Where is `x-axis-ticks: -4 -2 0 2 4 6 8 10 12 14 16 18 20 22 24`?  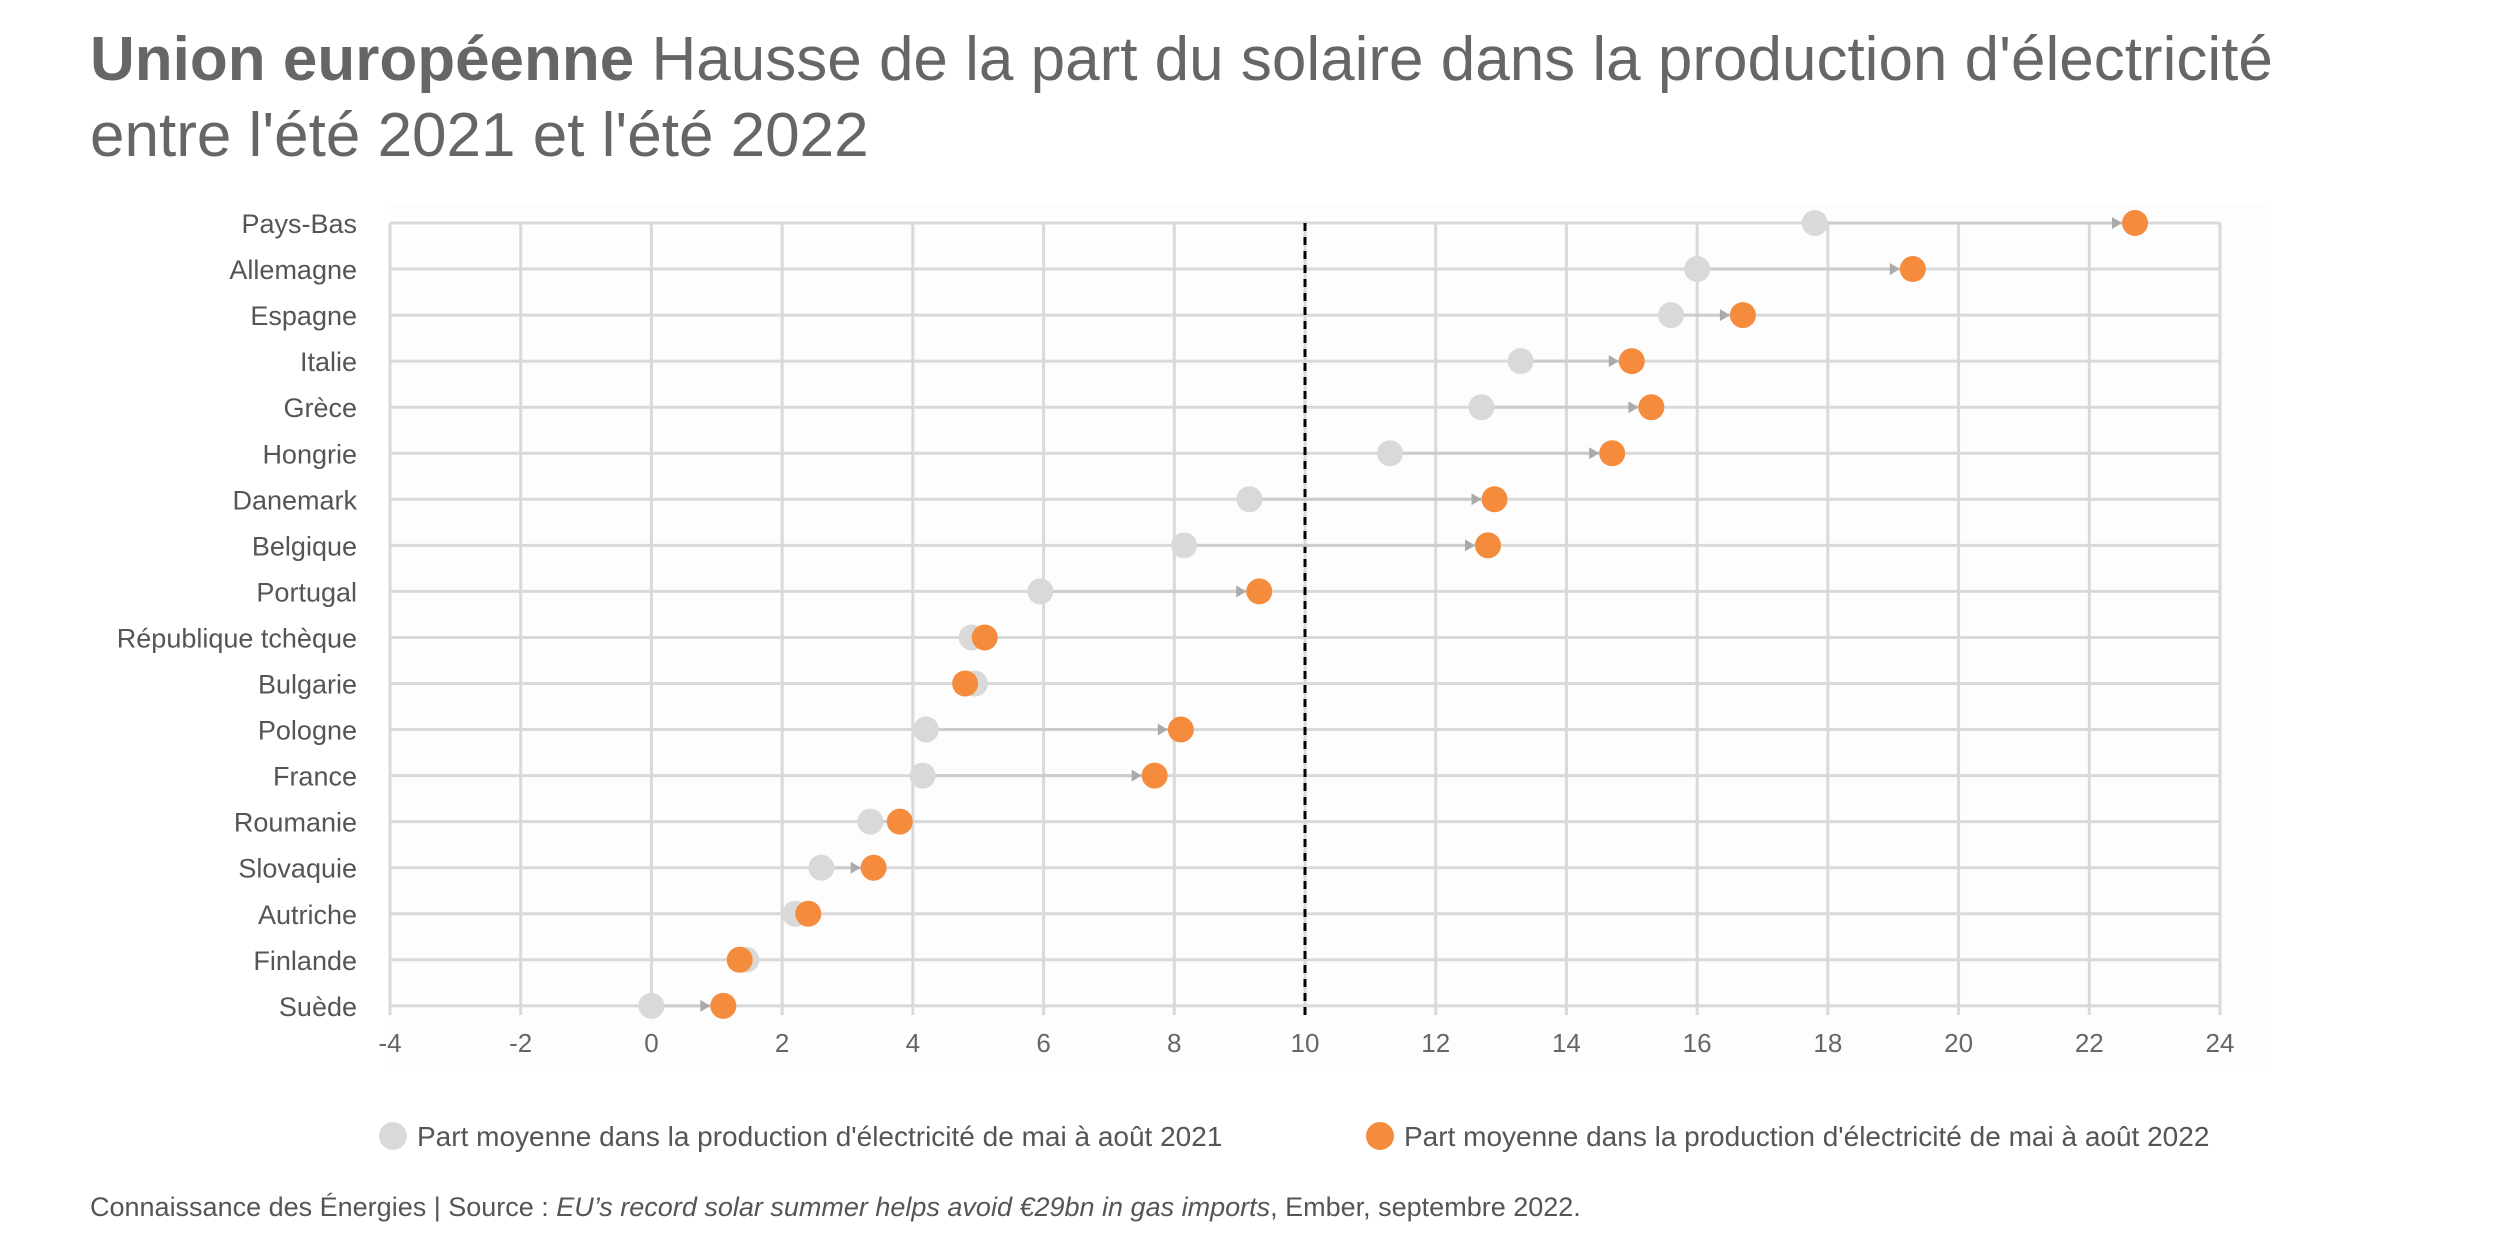 x-axis-ticks: -4 -2 0 2 4 6 8 10 12 14 16 18 20 22 24 is located at coordinates (1306, 1043).